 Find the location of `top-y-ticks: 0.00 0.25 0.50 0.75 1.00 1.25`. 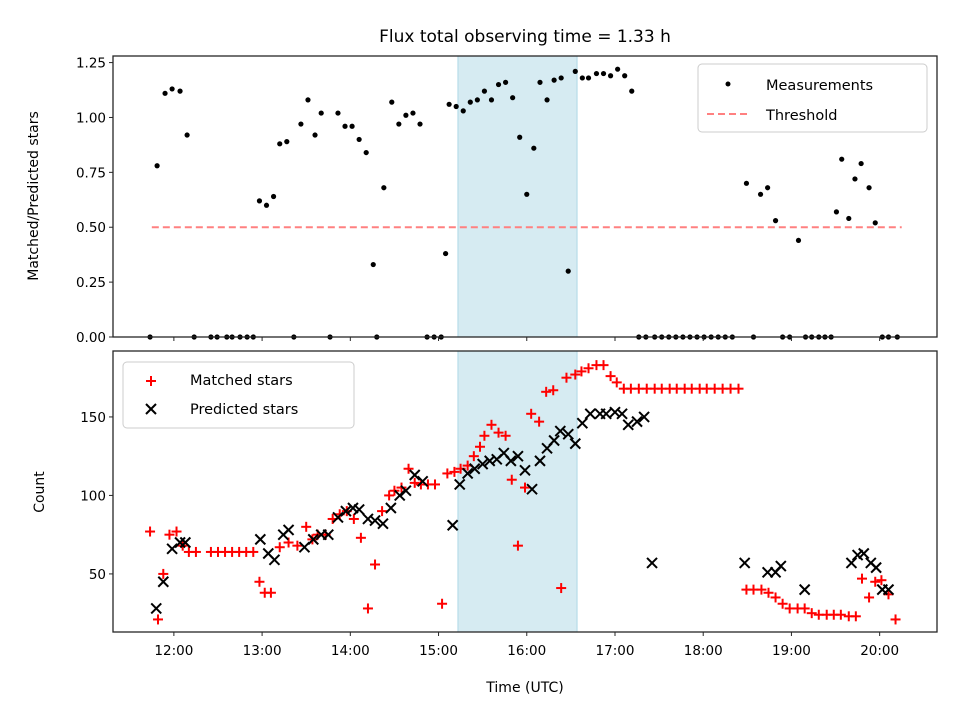

top-y-ticks: 0.00 0.25 0.50 0.75 1.00 1.25 is located at coordinates (94, 201).